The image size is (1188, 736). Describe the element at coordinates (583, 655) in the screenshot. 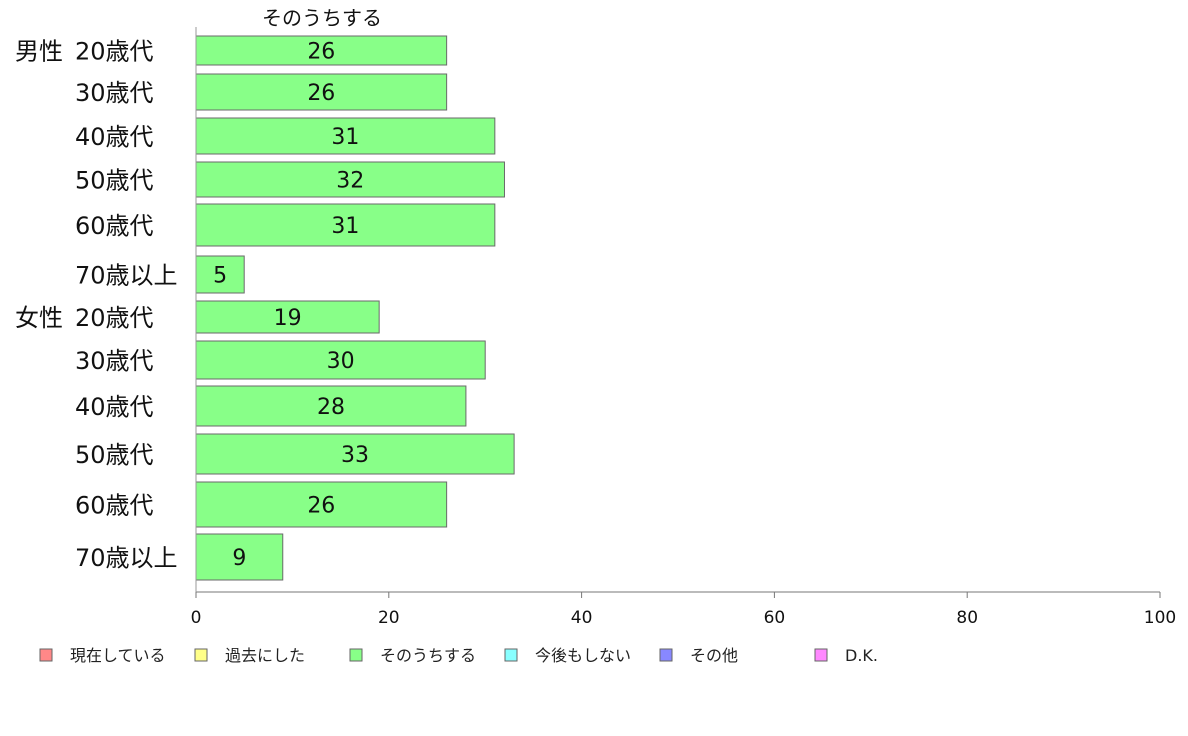

I see `legend-label: 今後もしない` at that location.